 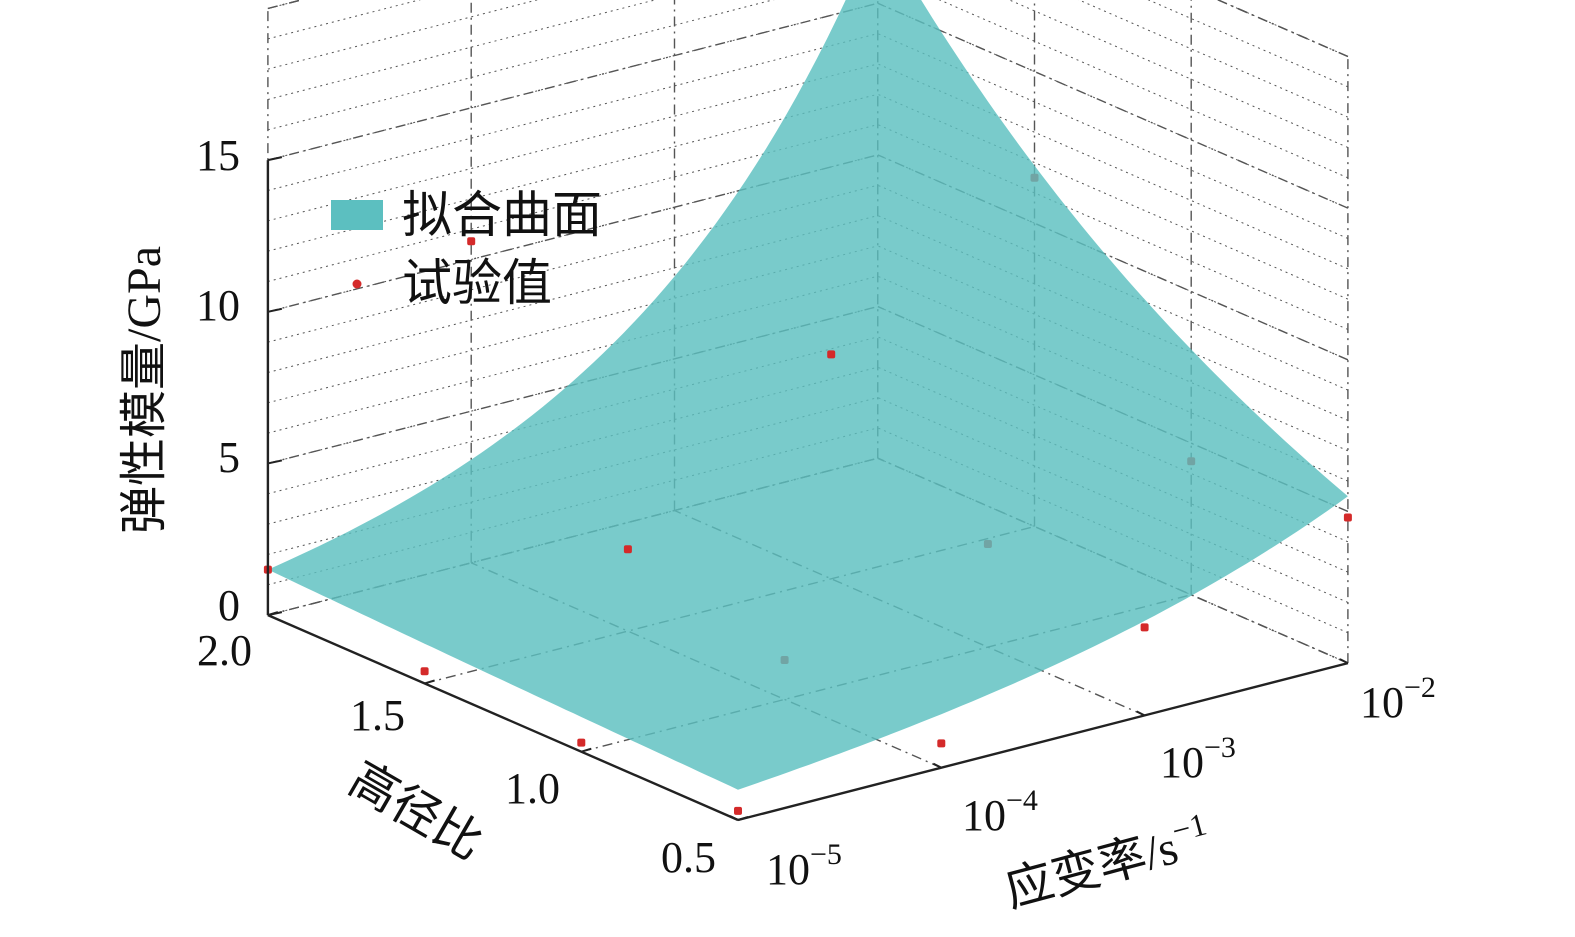 What do you see at coordinates (1043, 741) in the screenshot?
I see `rate-axis-line` at bounding box center [1043, 741].